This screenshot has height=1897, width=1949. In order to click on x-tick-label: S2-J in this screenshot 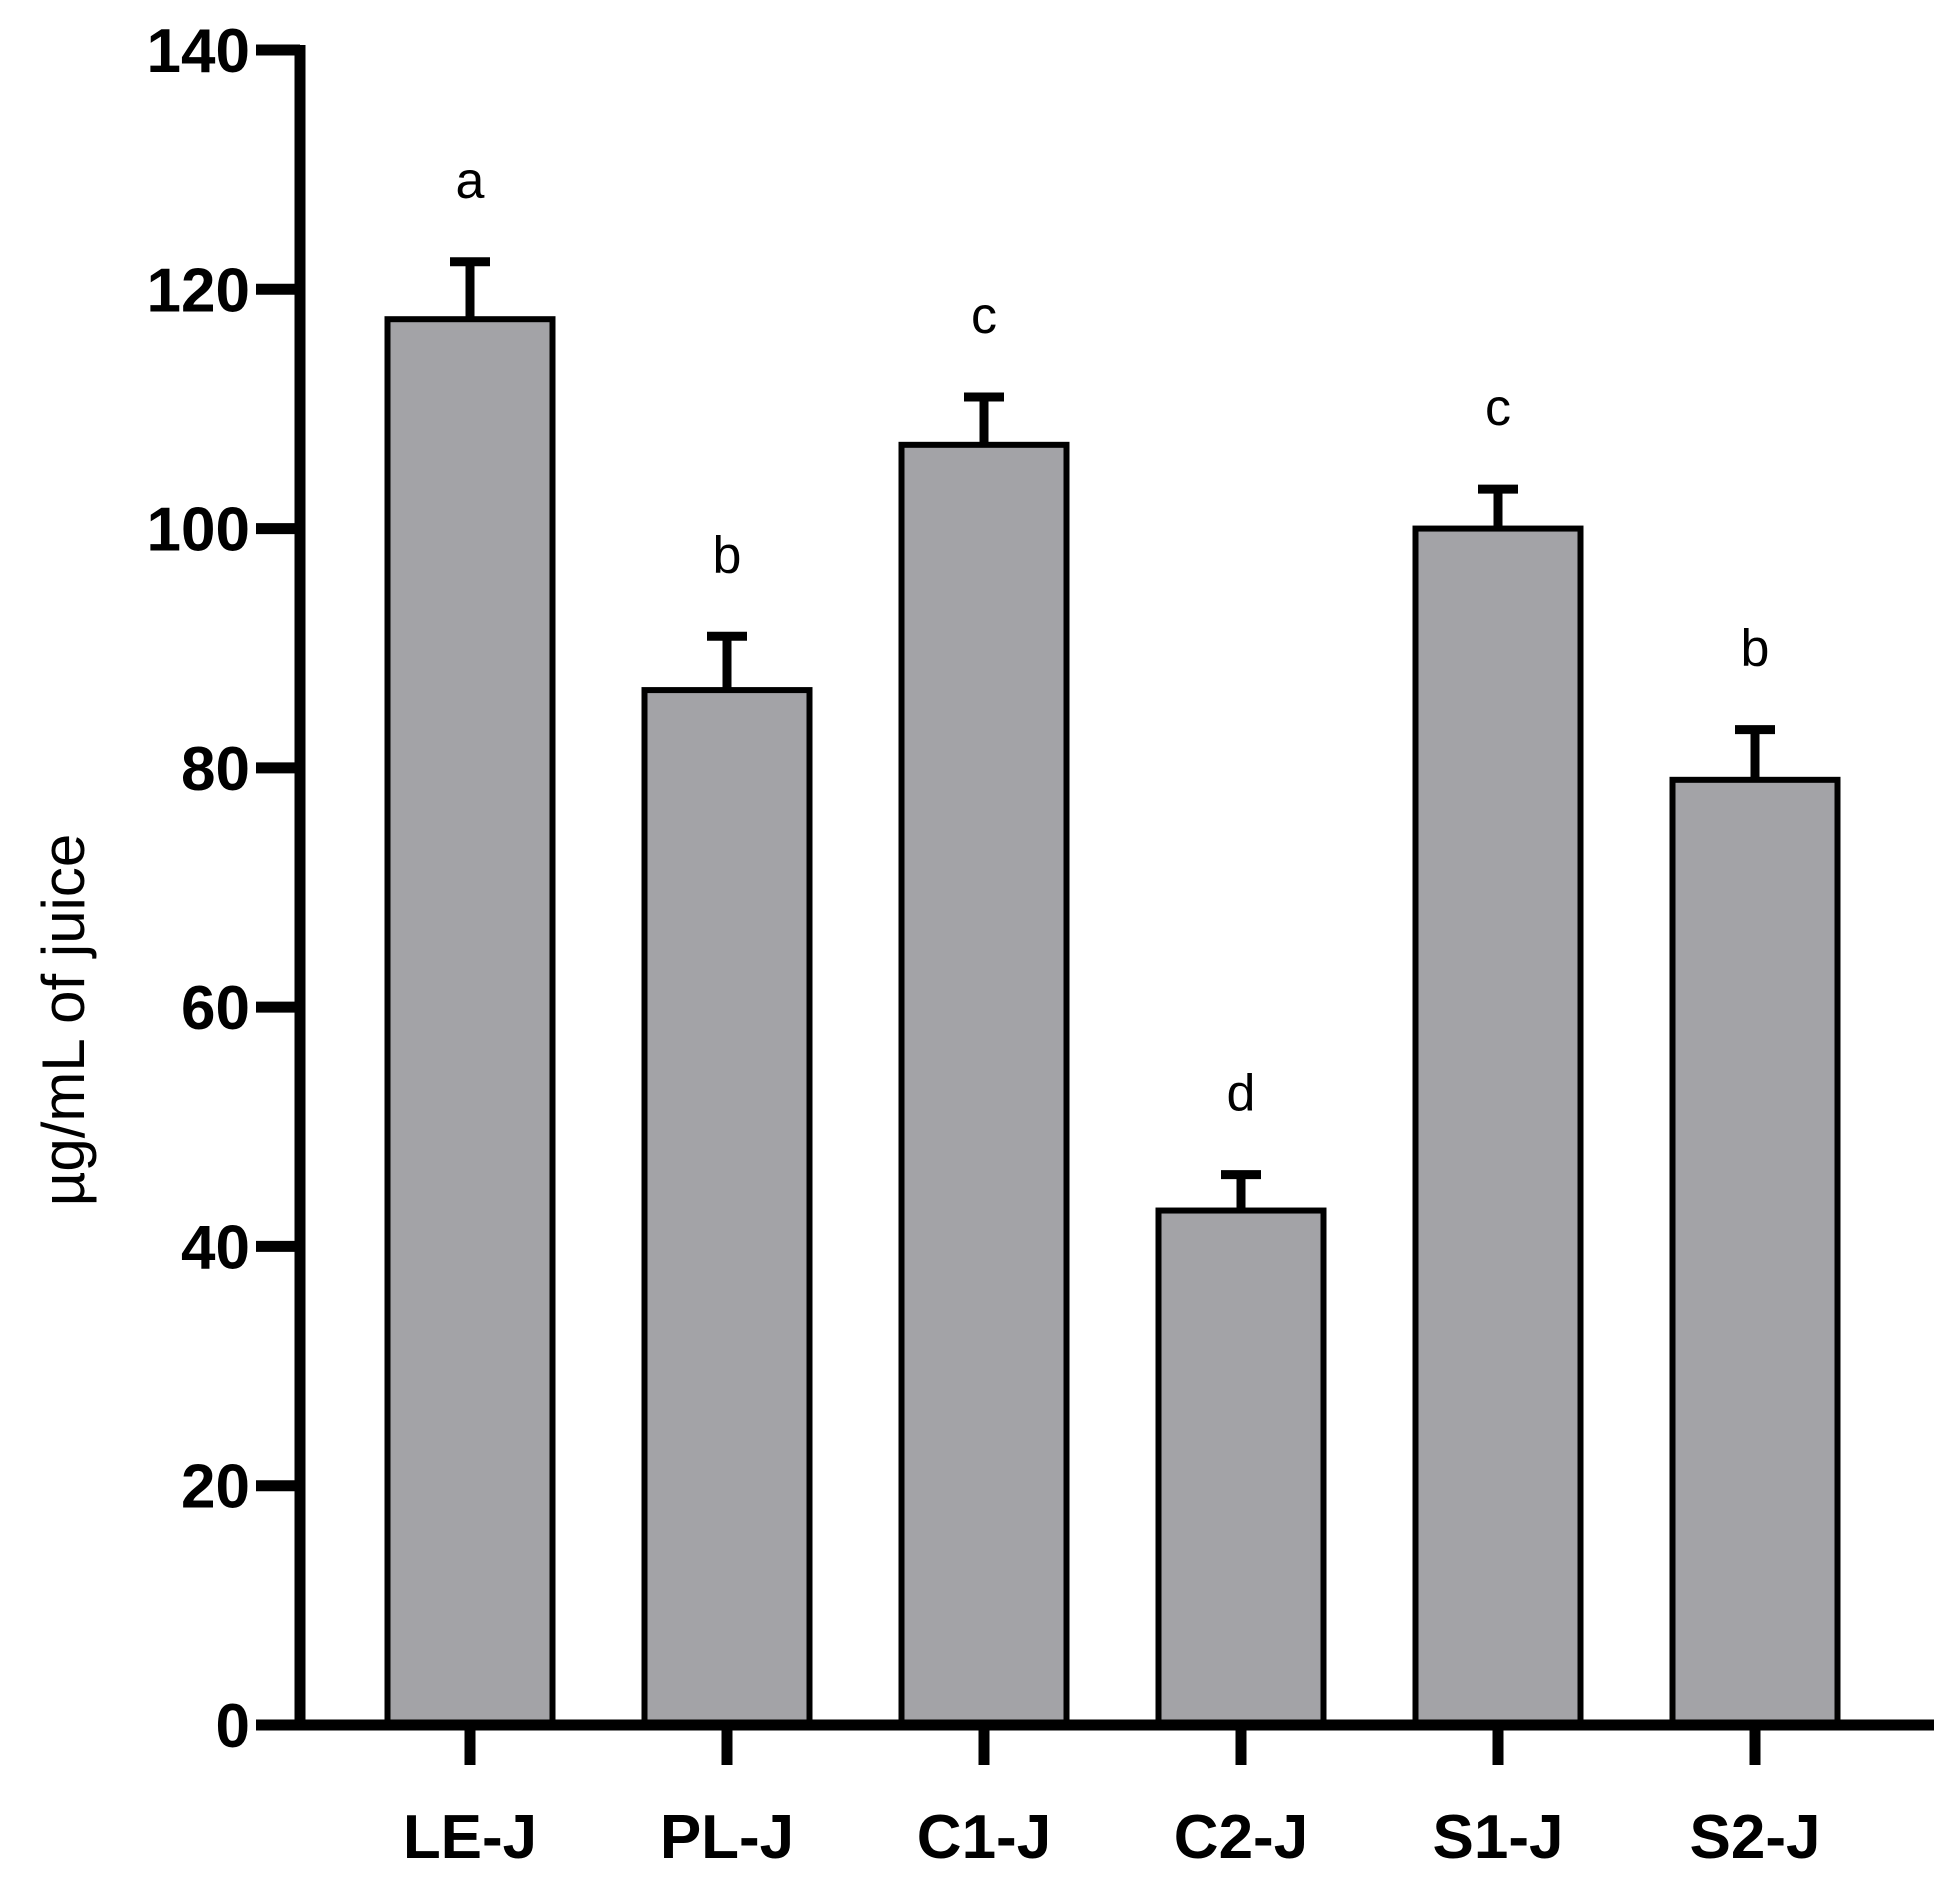, I will do `click(1755, 1837)`.